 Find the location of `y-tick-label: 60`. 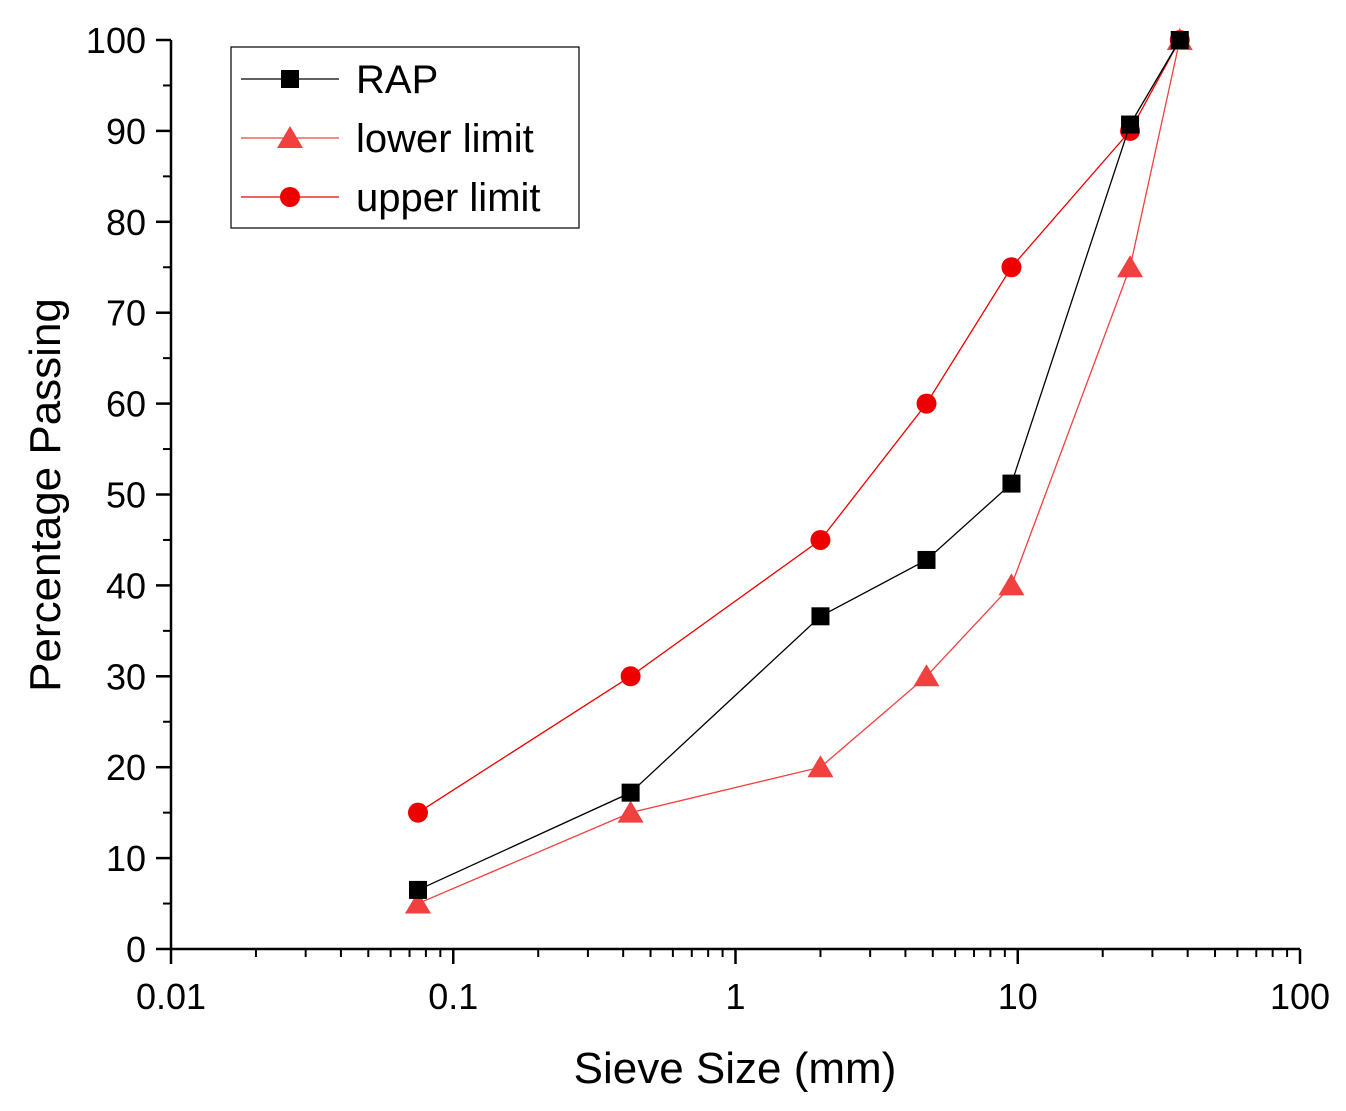

y-tick-label: 60 is located at coordinates (126, 404).